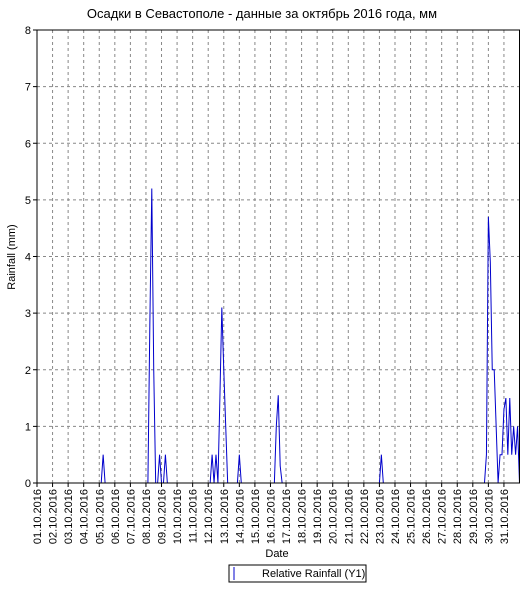 The image size is (524, 592). What do you see at coordinates (396, 516) in the screenshot?
I see `x-tick-label: 24.10.2016` at bounding box center [396, 516].